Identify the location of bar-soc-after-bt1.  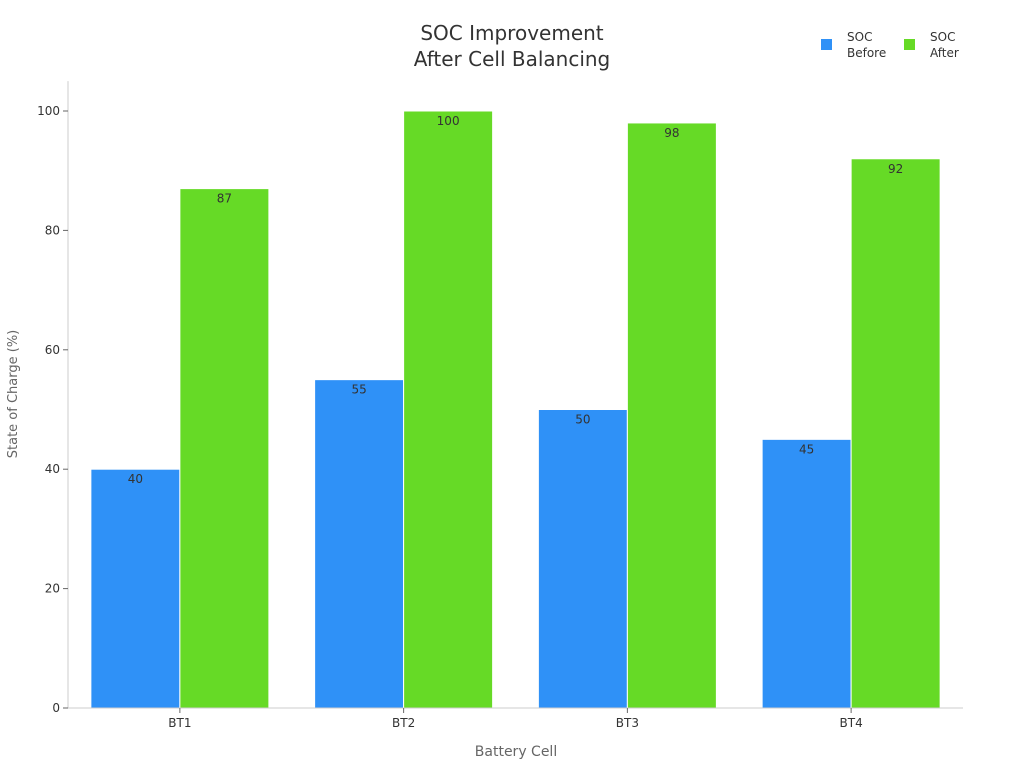
(224, 448).